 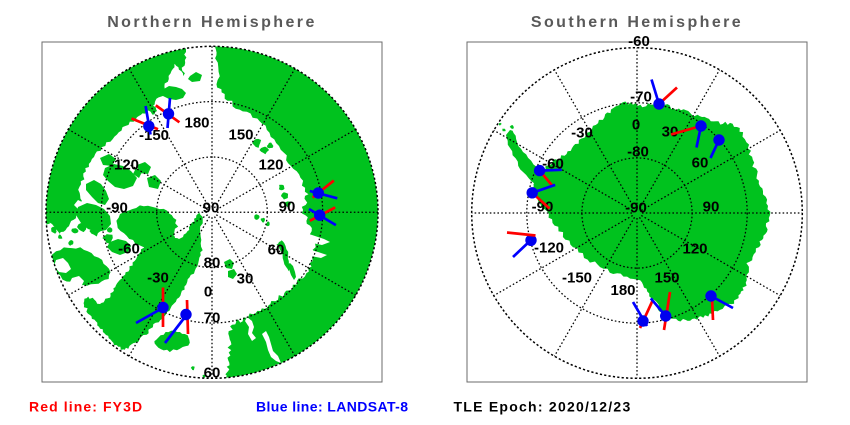 I want to click on svg-text: 80, so click(x=212, y=262).